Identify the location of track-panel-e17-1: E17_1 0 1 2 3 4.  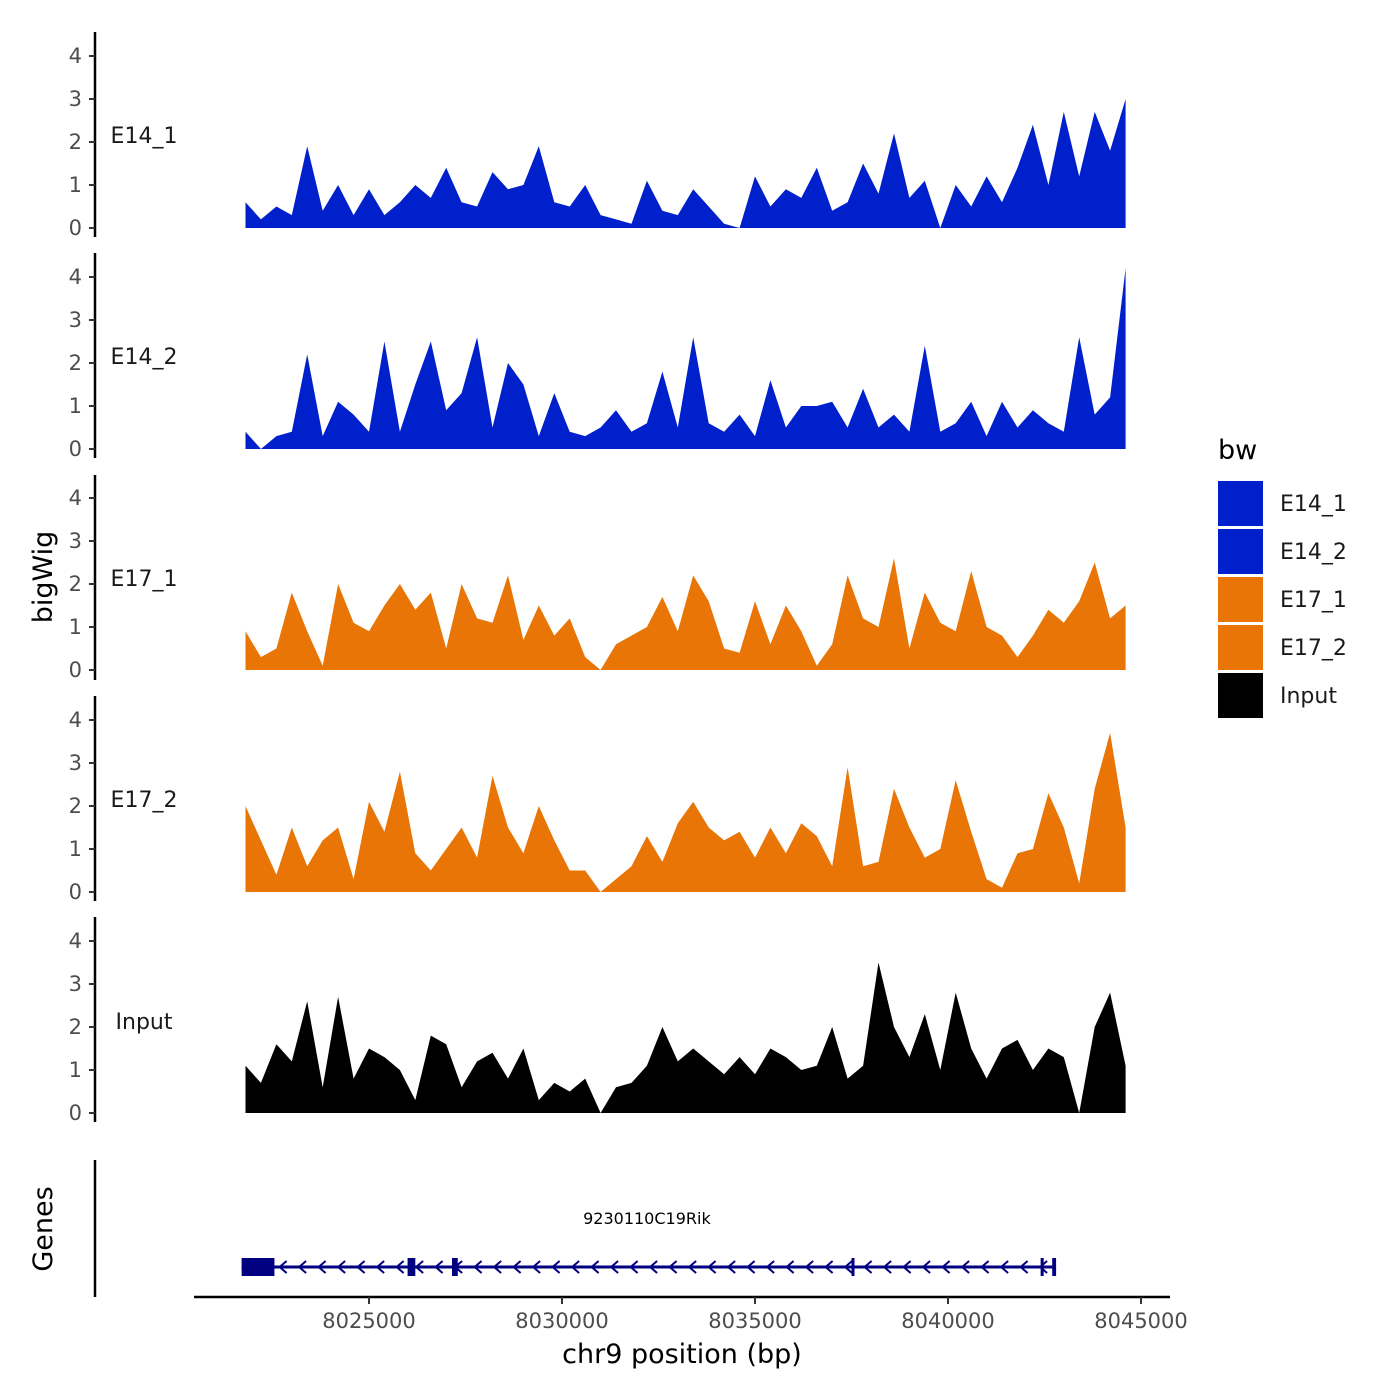
(597, 578).